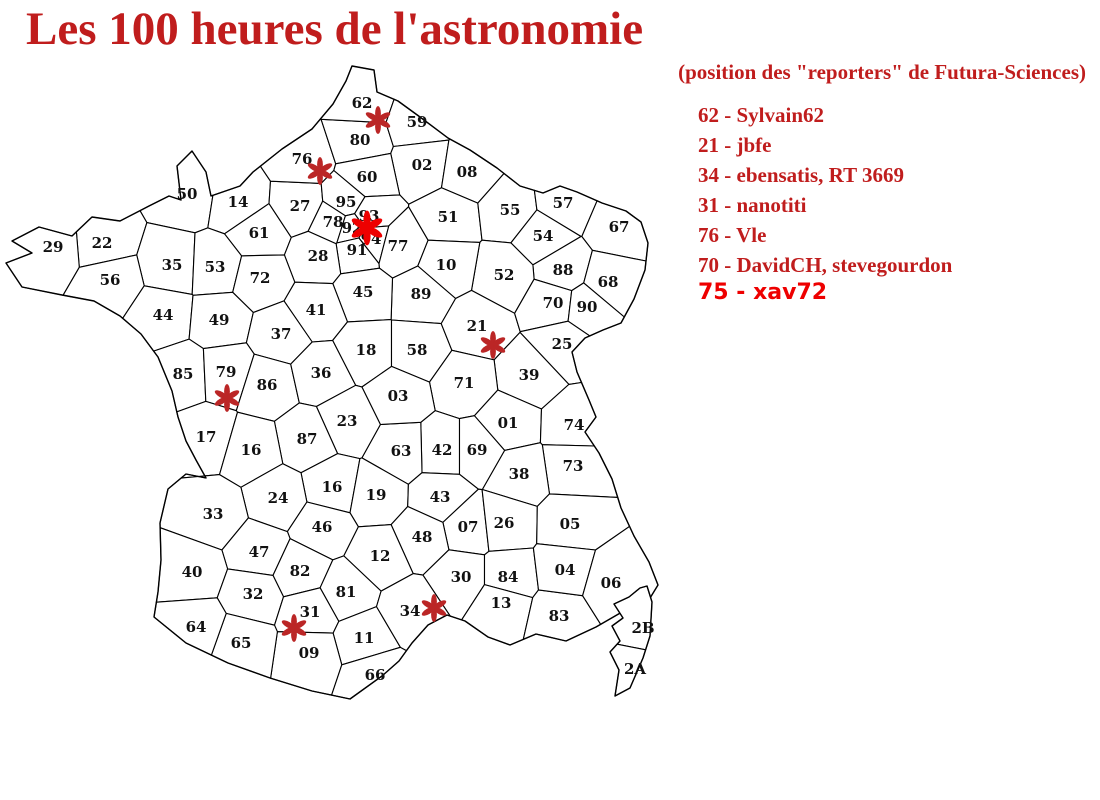  Describe the element at coordinates (192, 572) in the screenshot. I see `department-label-40: 40` at that location.